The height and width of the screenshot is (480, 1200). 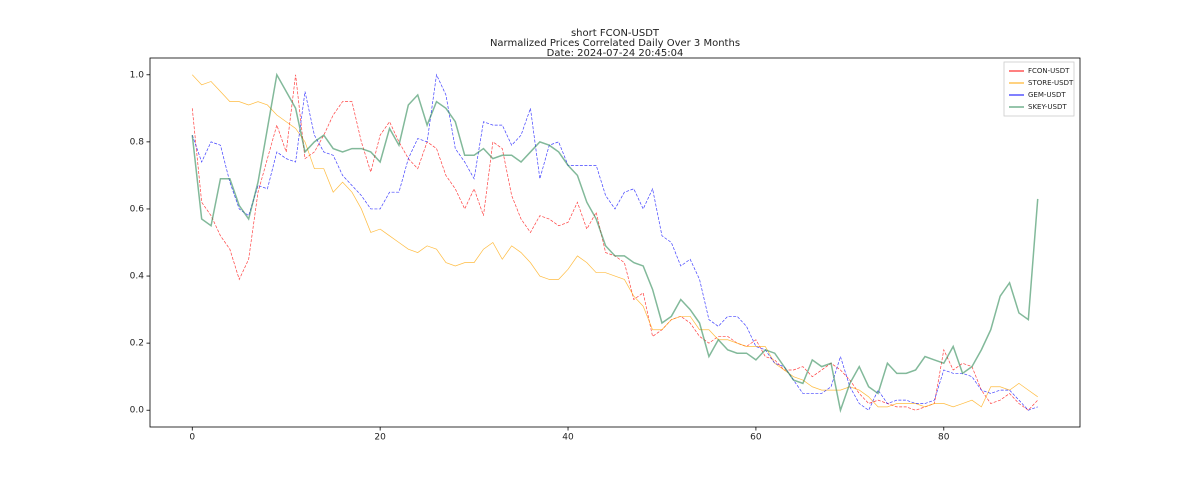 I want to click on x-tick-label: 40, so click(x=568, y=438).